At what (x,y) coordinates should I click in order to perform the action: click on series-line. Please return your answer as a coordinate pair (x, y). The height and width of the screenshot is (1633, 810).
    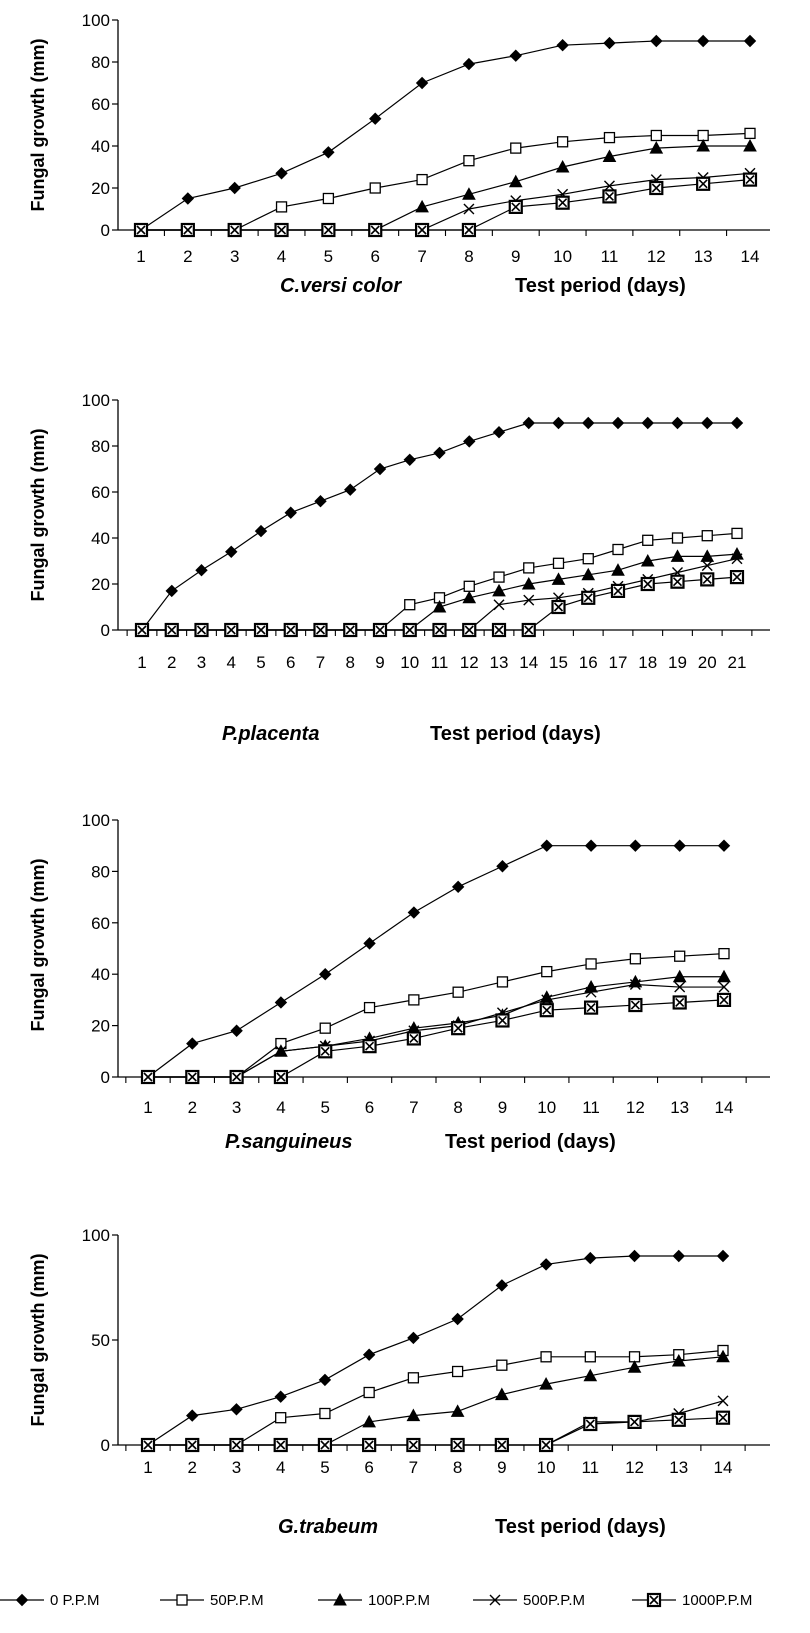
    Looking at the image, I should click on (436, 1397).